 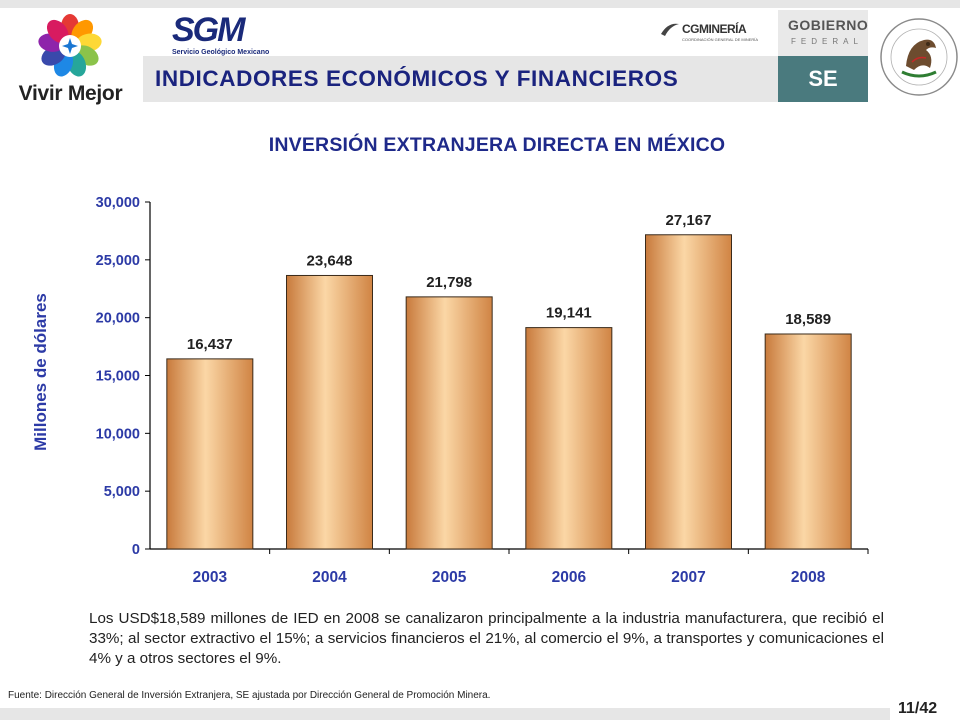 What do you see at coordinates (118, 319) in the screenshot?
I see `y-tick-label: 20,000` at bounding box center [118, 319].